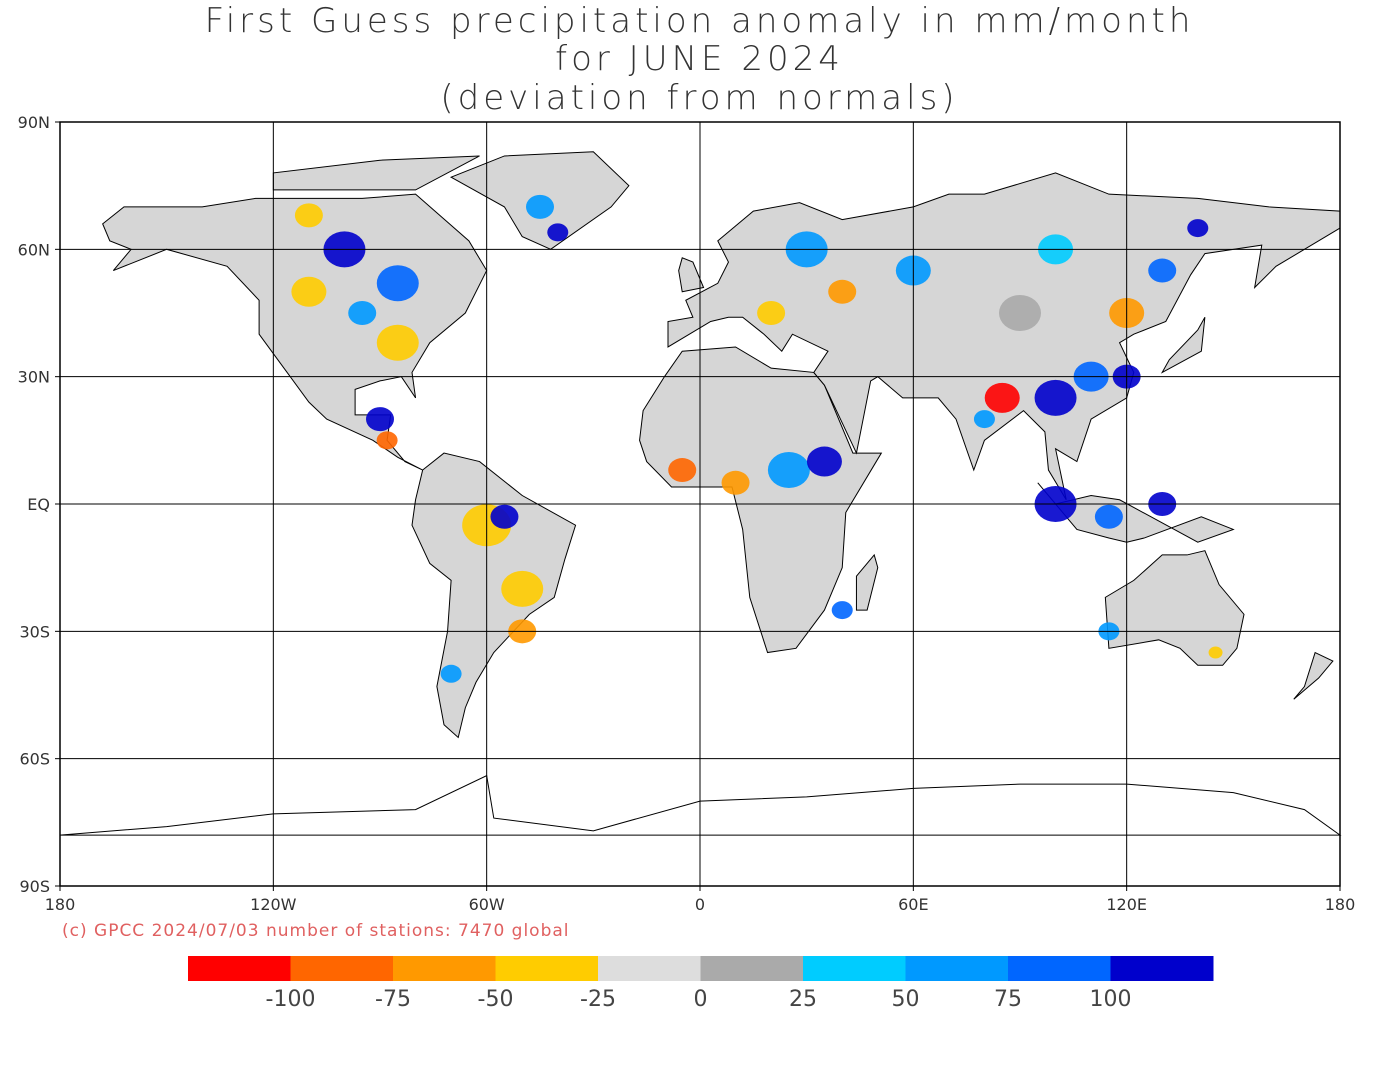 The width and height of the screenshot is (1399, 1072). I want to click on land-south-america, so click(494, 595).